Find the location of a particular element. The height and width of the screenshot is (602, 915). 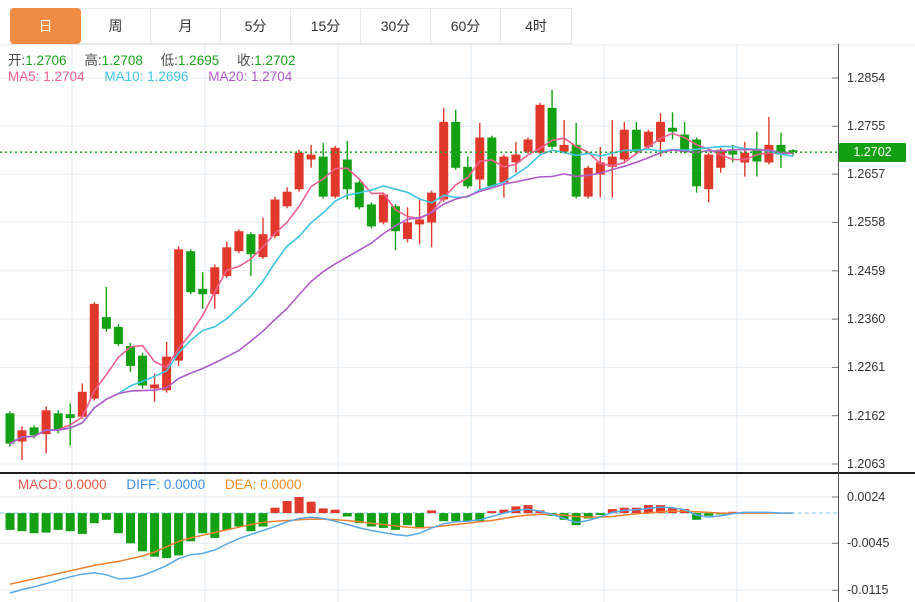

price-axis-label: 0.0024 is located at coordinates (866, 497).